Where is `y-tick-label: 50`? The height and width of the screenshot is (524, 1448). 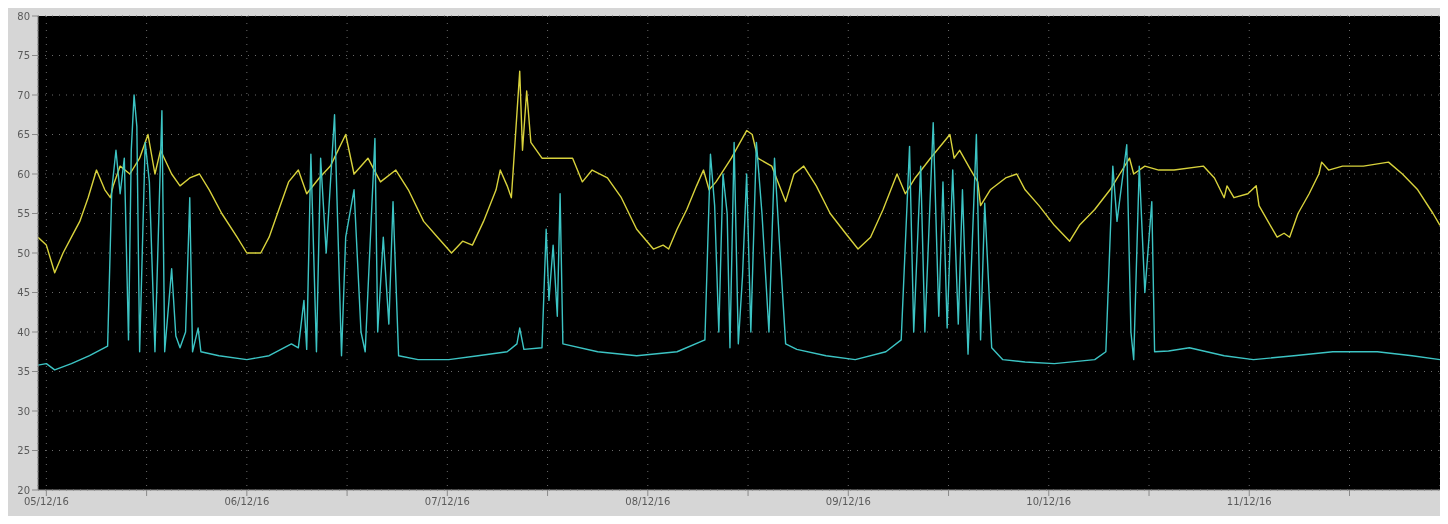
y-tick-label: 50 is located at coordinates (23, 253).